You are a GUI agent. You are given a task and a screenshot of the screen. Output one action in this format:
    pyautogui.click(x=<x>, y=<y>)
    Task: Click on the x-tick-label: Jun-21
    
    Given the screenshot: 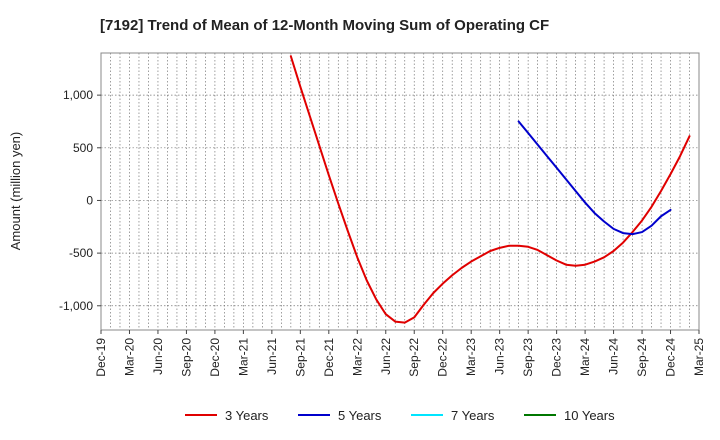 What is the action you would take?
    pyautogui.click(x=272, y=356)
    